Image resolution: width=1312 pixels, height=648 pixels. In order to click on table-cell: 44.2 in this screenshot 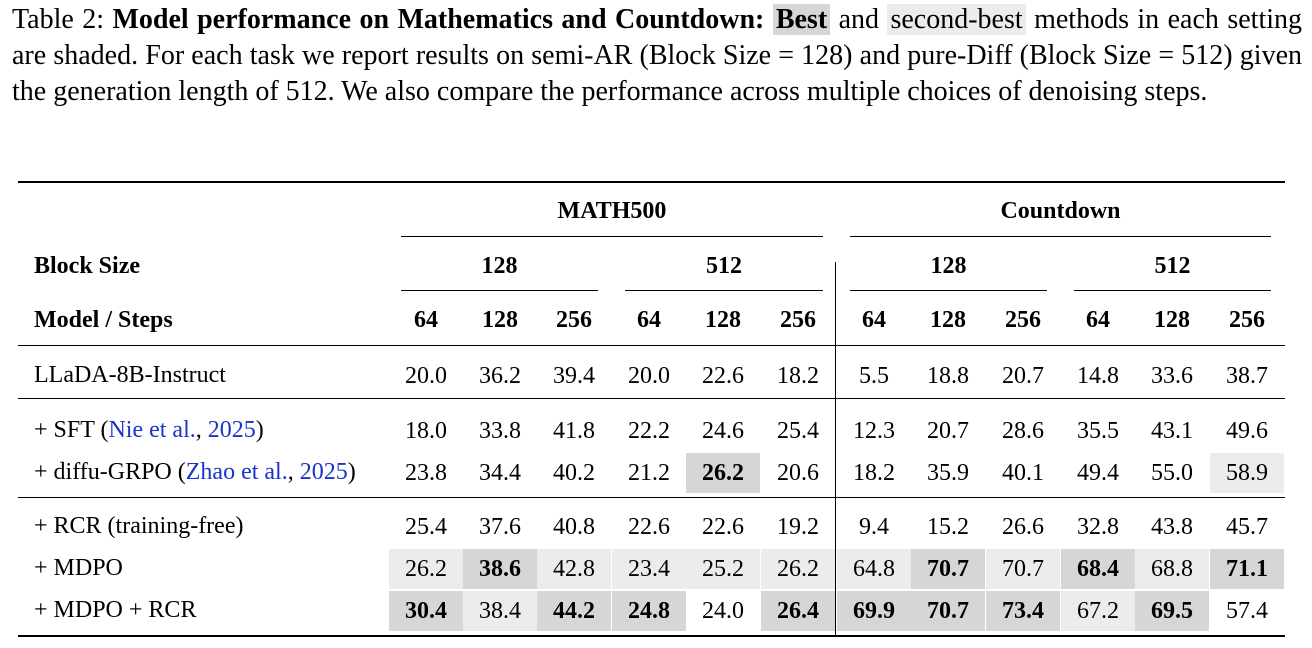, I will do `click(574, 611)`.